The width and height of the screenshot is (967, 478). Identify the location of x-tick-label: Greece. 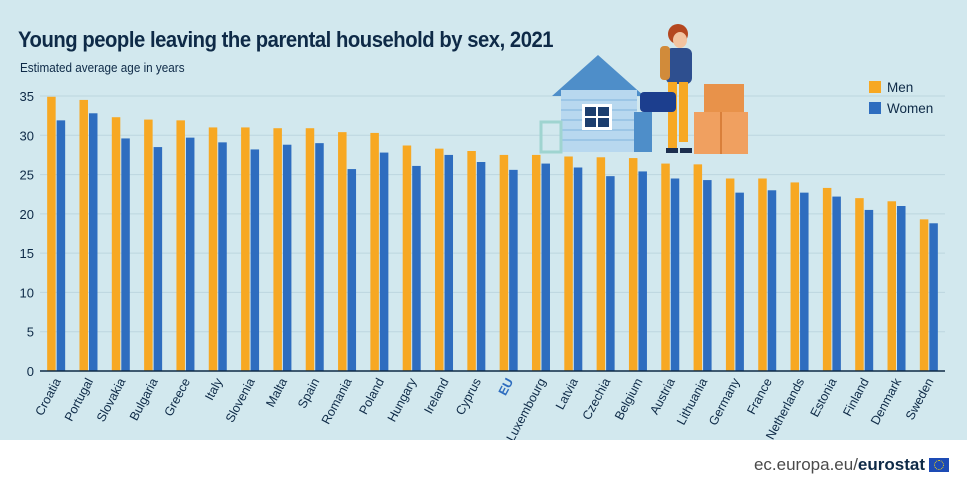
(177, 397).